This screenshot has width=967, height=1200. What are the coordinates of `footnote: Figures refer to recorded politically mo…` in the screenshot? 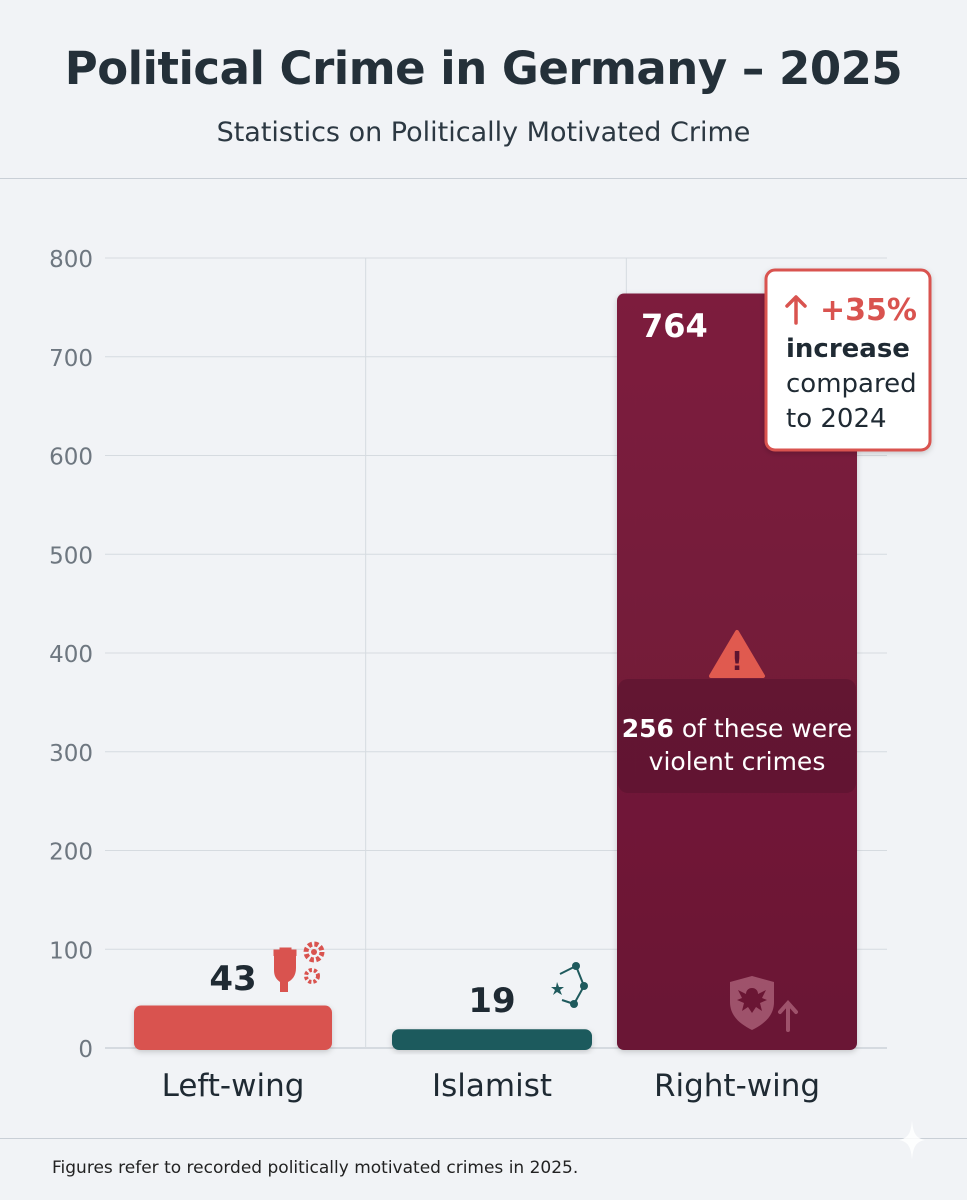 It's located at (315, 1168).